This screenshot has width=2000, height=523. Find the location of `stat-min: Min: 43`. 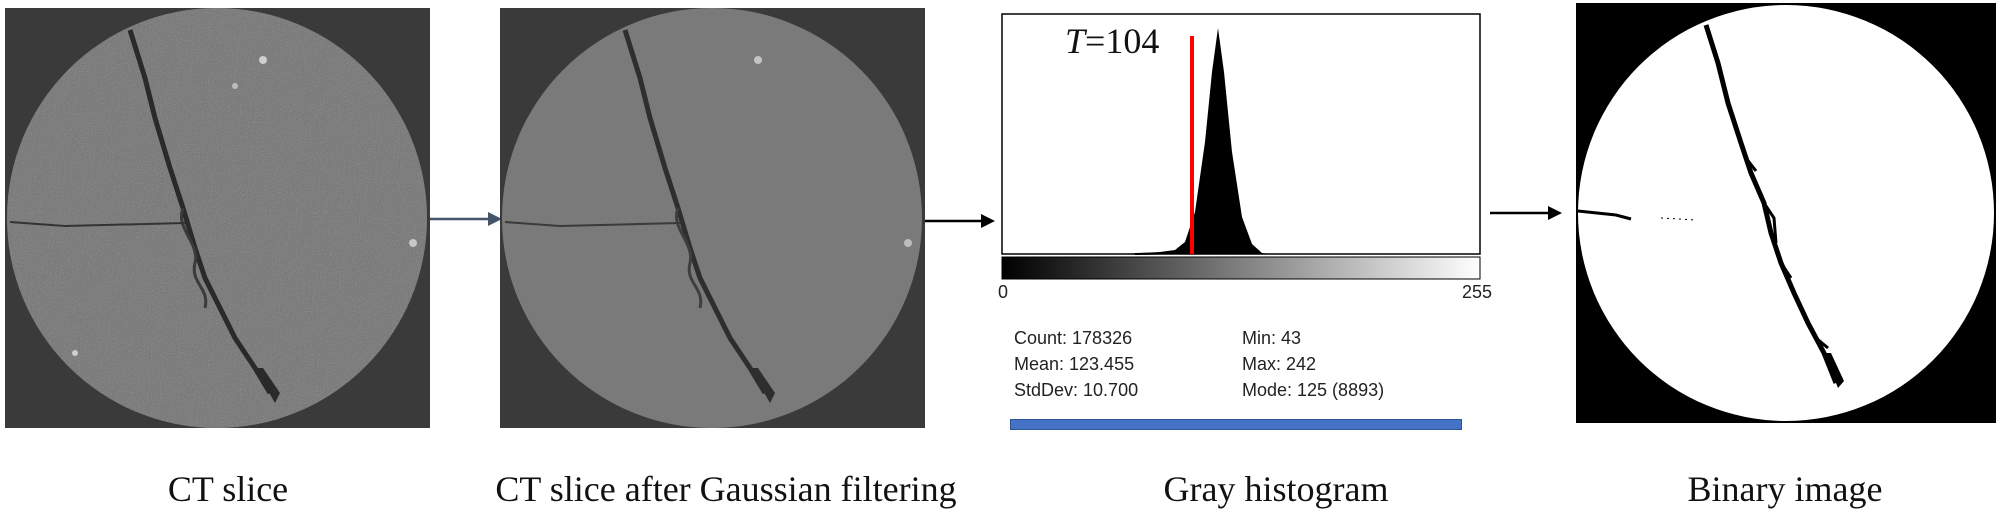

stat-min: Min: 43 is located at coordinates (1272, 338).